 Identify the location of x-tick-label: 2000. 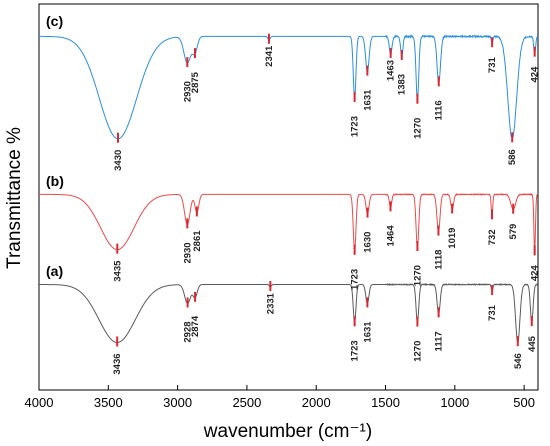
(316, 402).